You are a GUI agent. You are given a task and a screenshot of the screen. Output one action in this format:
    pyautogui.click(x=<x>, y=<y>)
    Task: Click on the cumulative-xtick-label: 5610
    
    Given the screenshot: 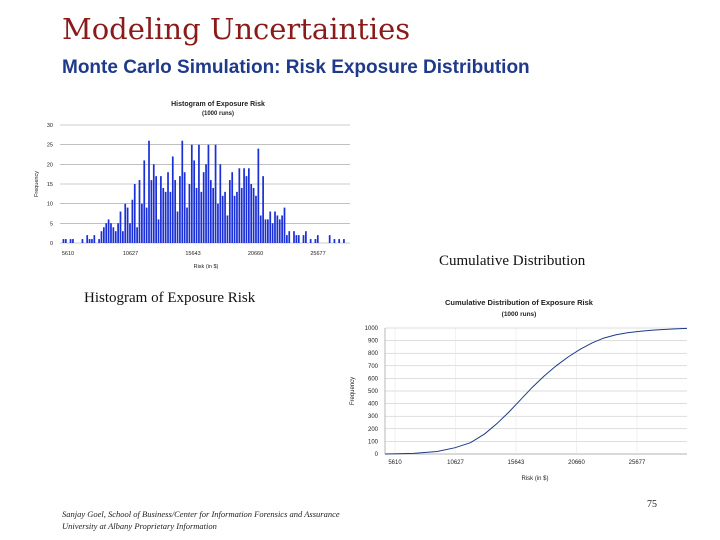 What is the action you would take?
    pyautogui.click(x=395, y=463)
    